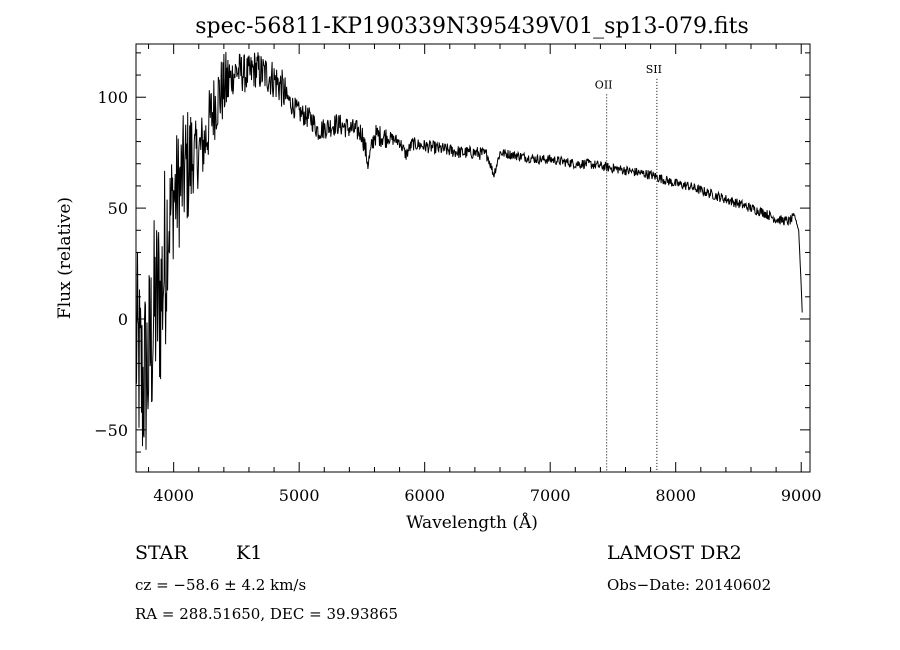 This screenshot has height=650, width=900. I want to click on object-class: STAR, so click(161, 553).